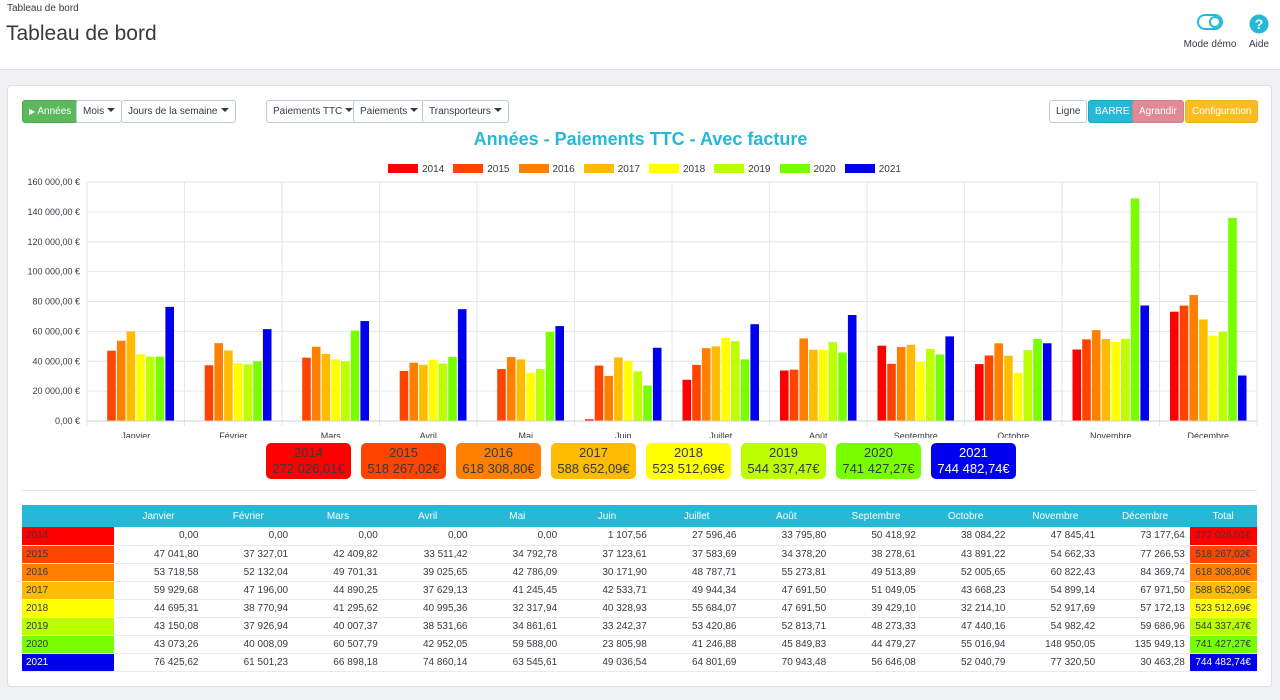 The height and width of the screenshot is (700, 1280). Describe the element at coordinates (1223, 516) in the screenshot. I see `column-header: Total` at that location.